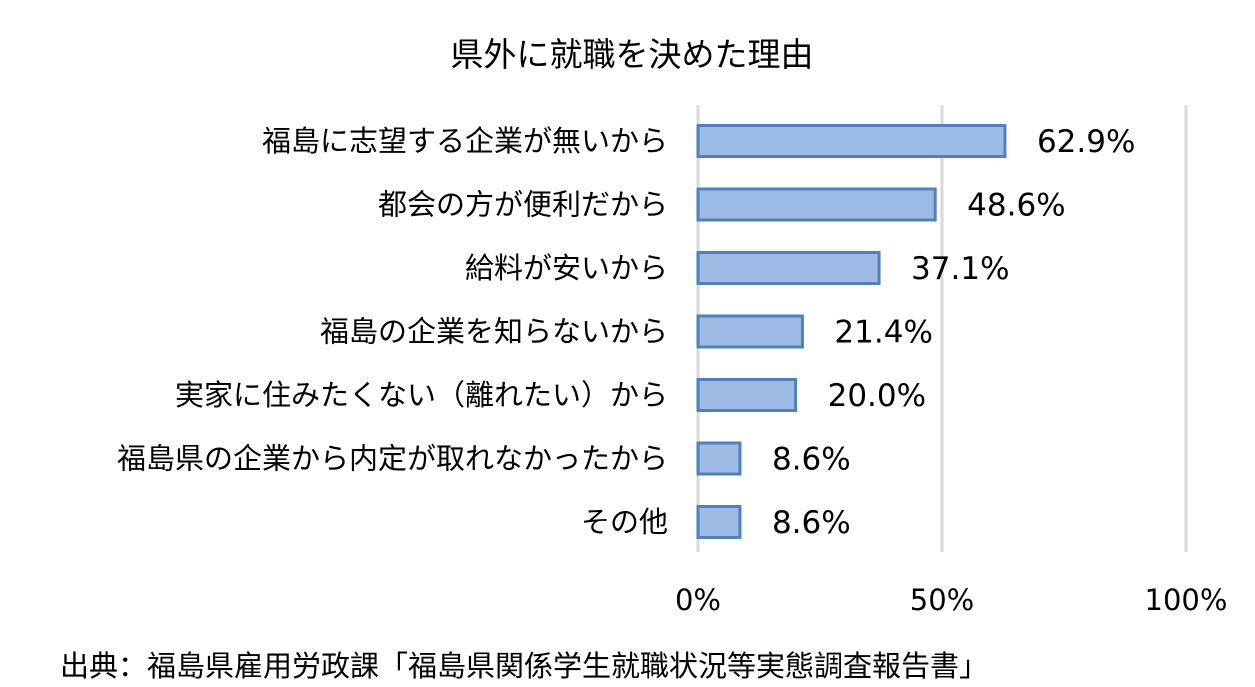 The height and width of the screenshot is (687, 1255). I want to click on bars, so click(851, 331).